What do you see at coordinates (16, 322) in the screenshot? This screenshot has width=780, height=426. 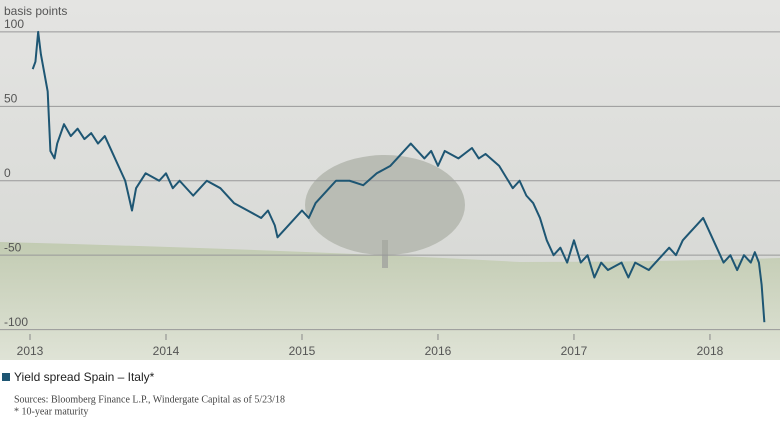 I see `y-tick-label: -100` at bounding box center [16, 322].